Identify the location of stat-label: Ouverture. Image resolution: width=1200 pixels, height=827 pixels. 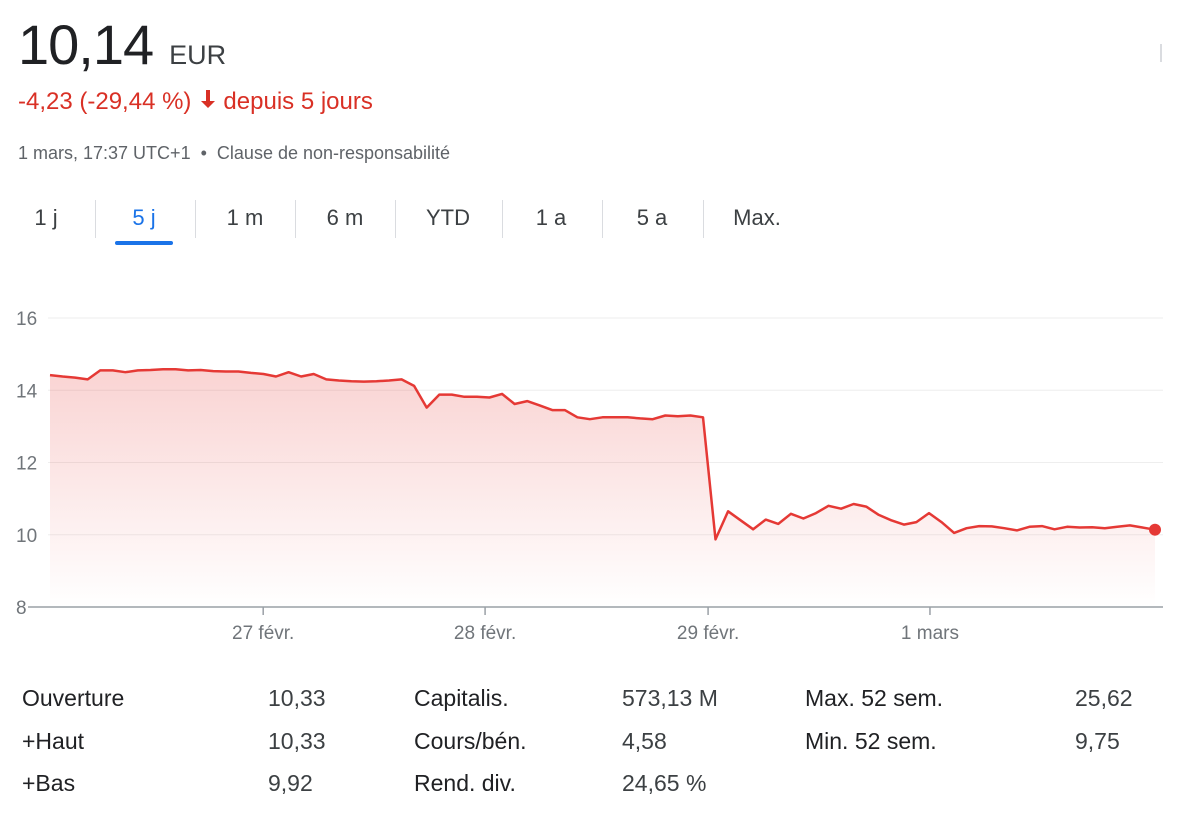
(73, 697).